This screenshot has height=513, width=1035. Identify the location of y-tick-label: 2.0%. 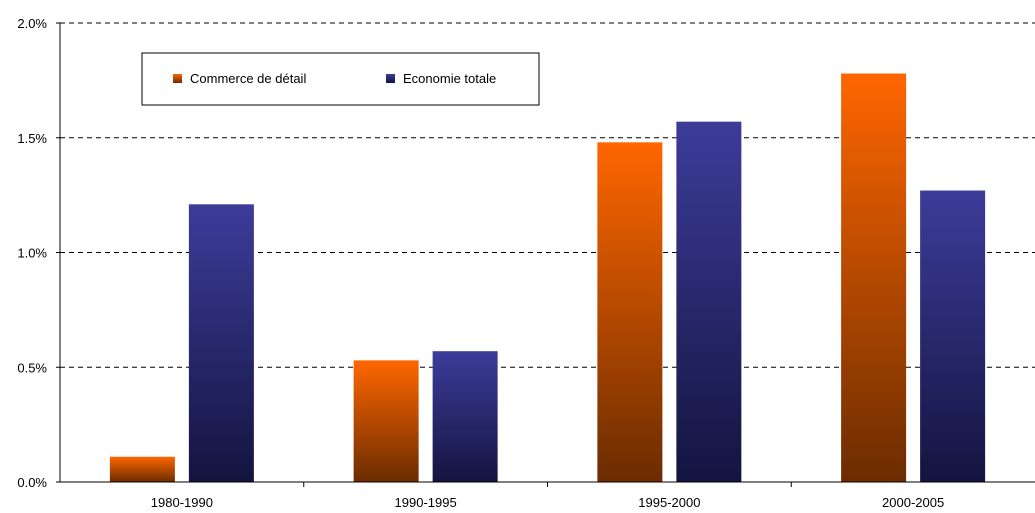
(32, 23).